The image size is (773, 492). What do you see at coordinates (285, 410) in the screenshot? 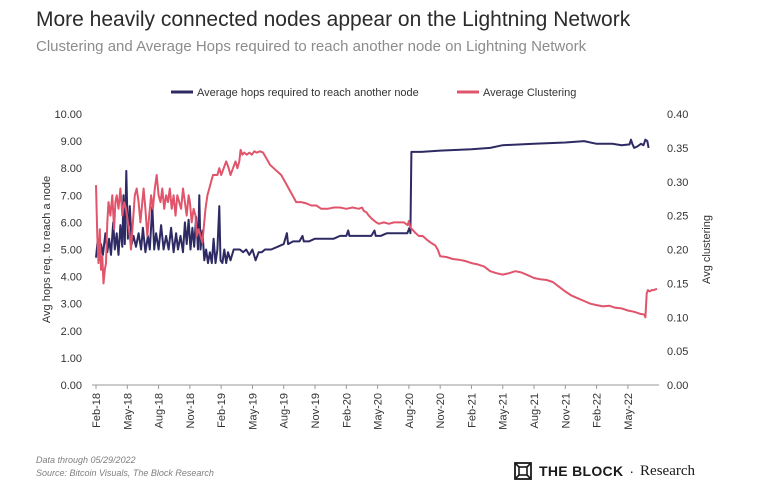
I see `x-tick-label: Aug-19` at bounding box center [285, 410].